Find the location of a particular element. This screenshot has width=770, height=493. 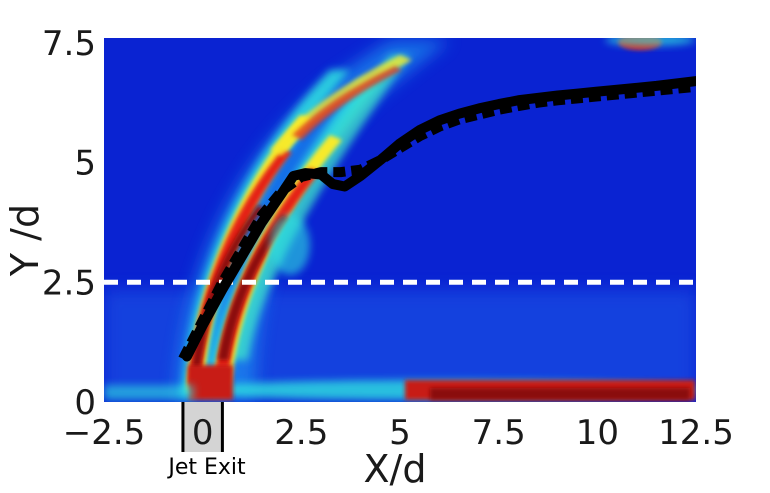

x-axis-ticks: −2.5 0 2.5 5 7.5 10 12.5 is located at coordinates (398, 433).